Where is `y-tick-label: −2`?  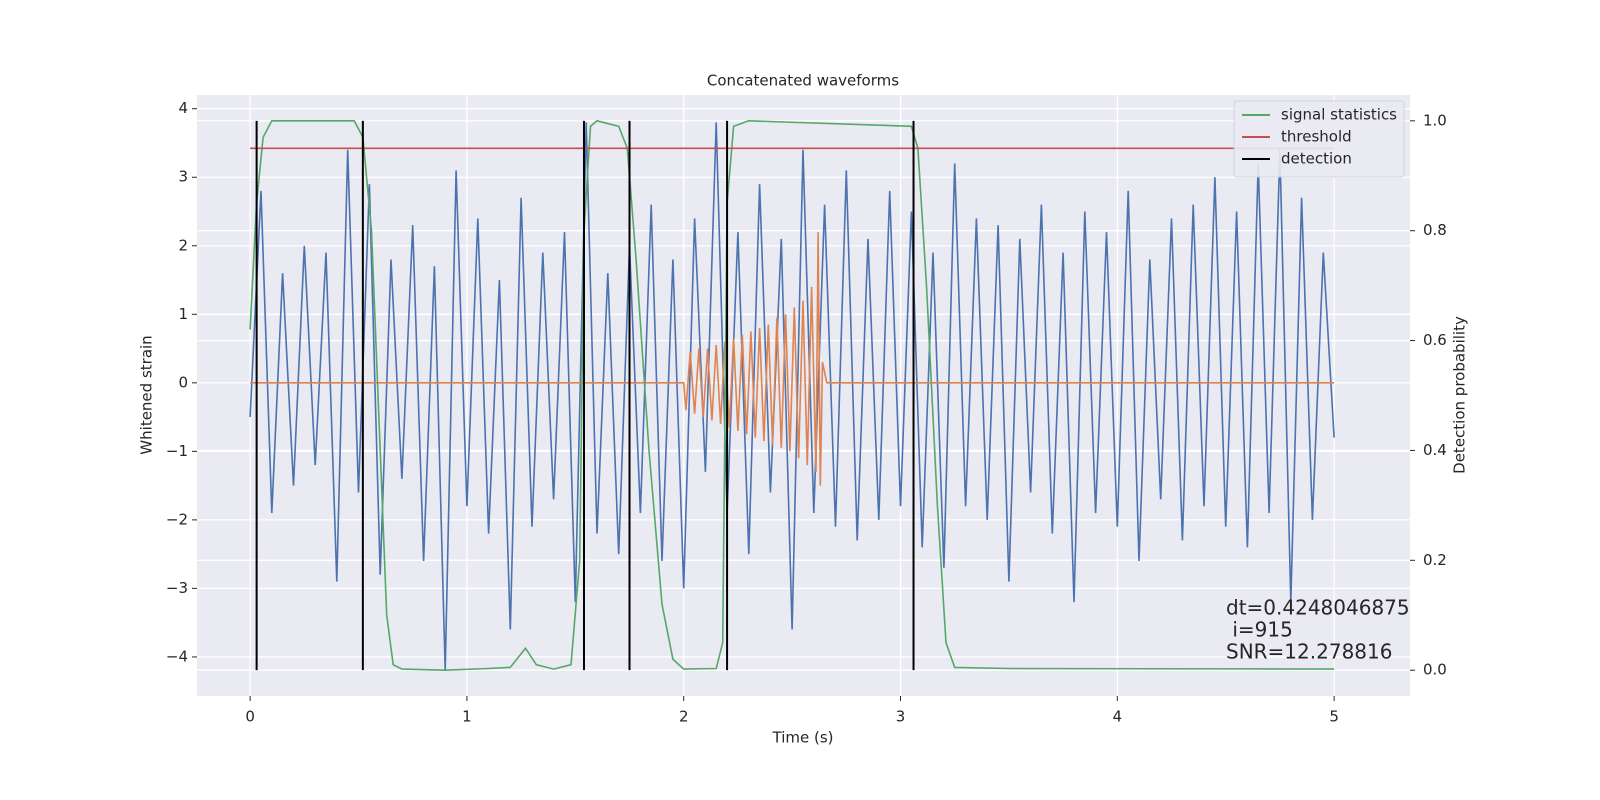
y-tick-label: −2 is located at coordinates (177, 519).